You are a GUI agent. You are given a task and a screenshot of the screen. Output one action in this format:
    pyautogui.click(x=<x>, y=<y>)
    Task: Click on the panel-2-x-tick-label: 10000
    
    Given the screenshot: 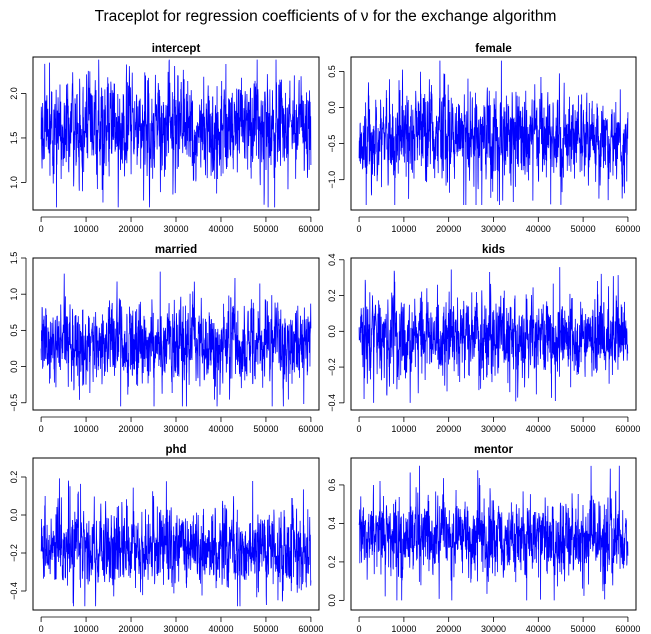 What is the action you would take?
    pyautogui.click(x=403, y=229)
    